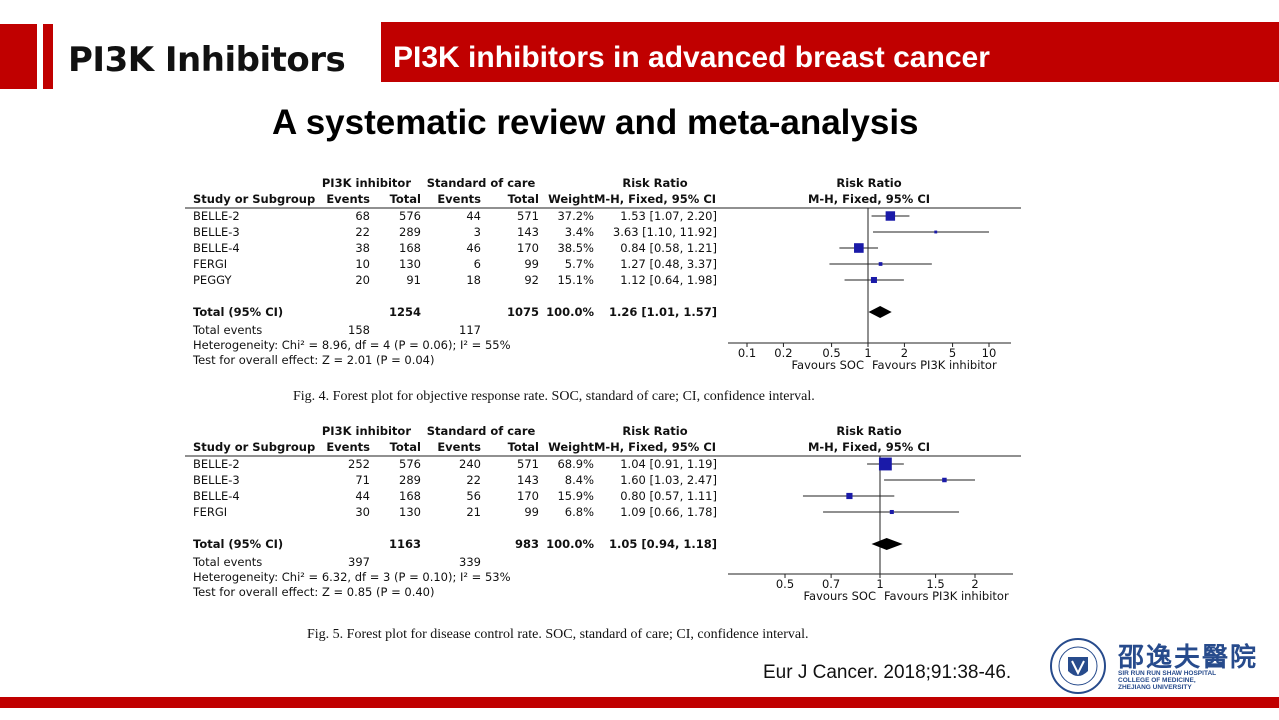 This screenshot has height=720, width=1279. I want to click on control-total: 99, so click(531, 264).